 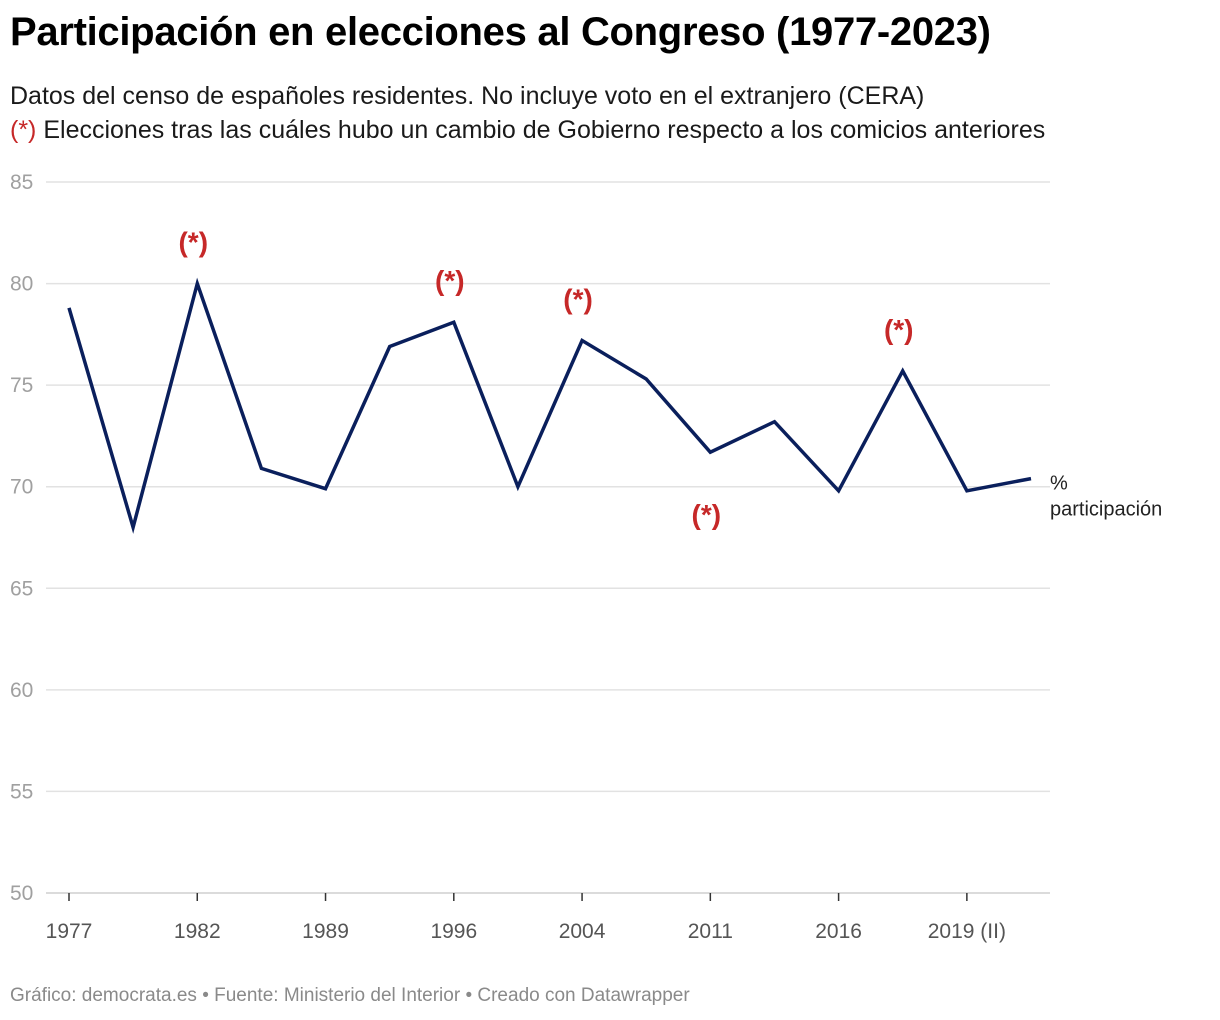 I want to click on x-tick-label: 2019 (II), so click(x=967, y=931).